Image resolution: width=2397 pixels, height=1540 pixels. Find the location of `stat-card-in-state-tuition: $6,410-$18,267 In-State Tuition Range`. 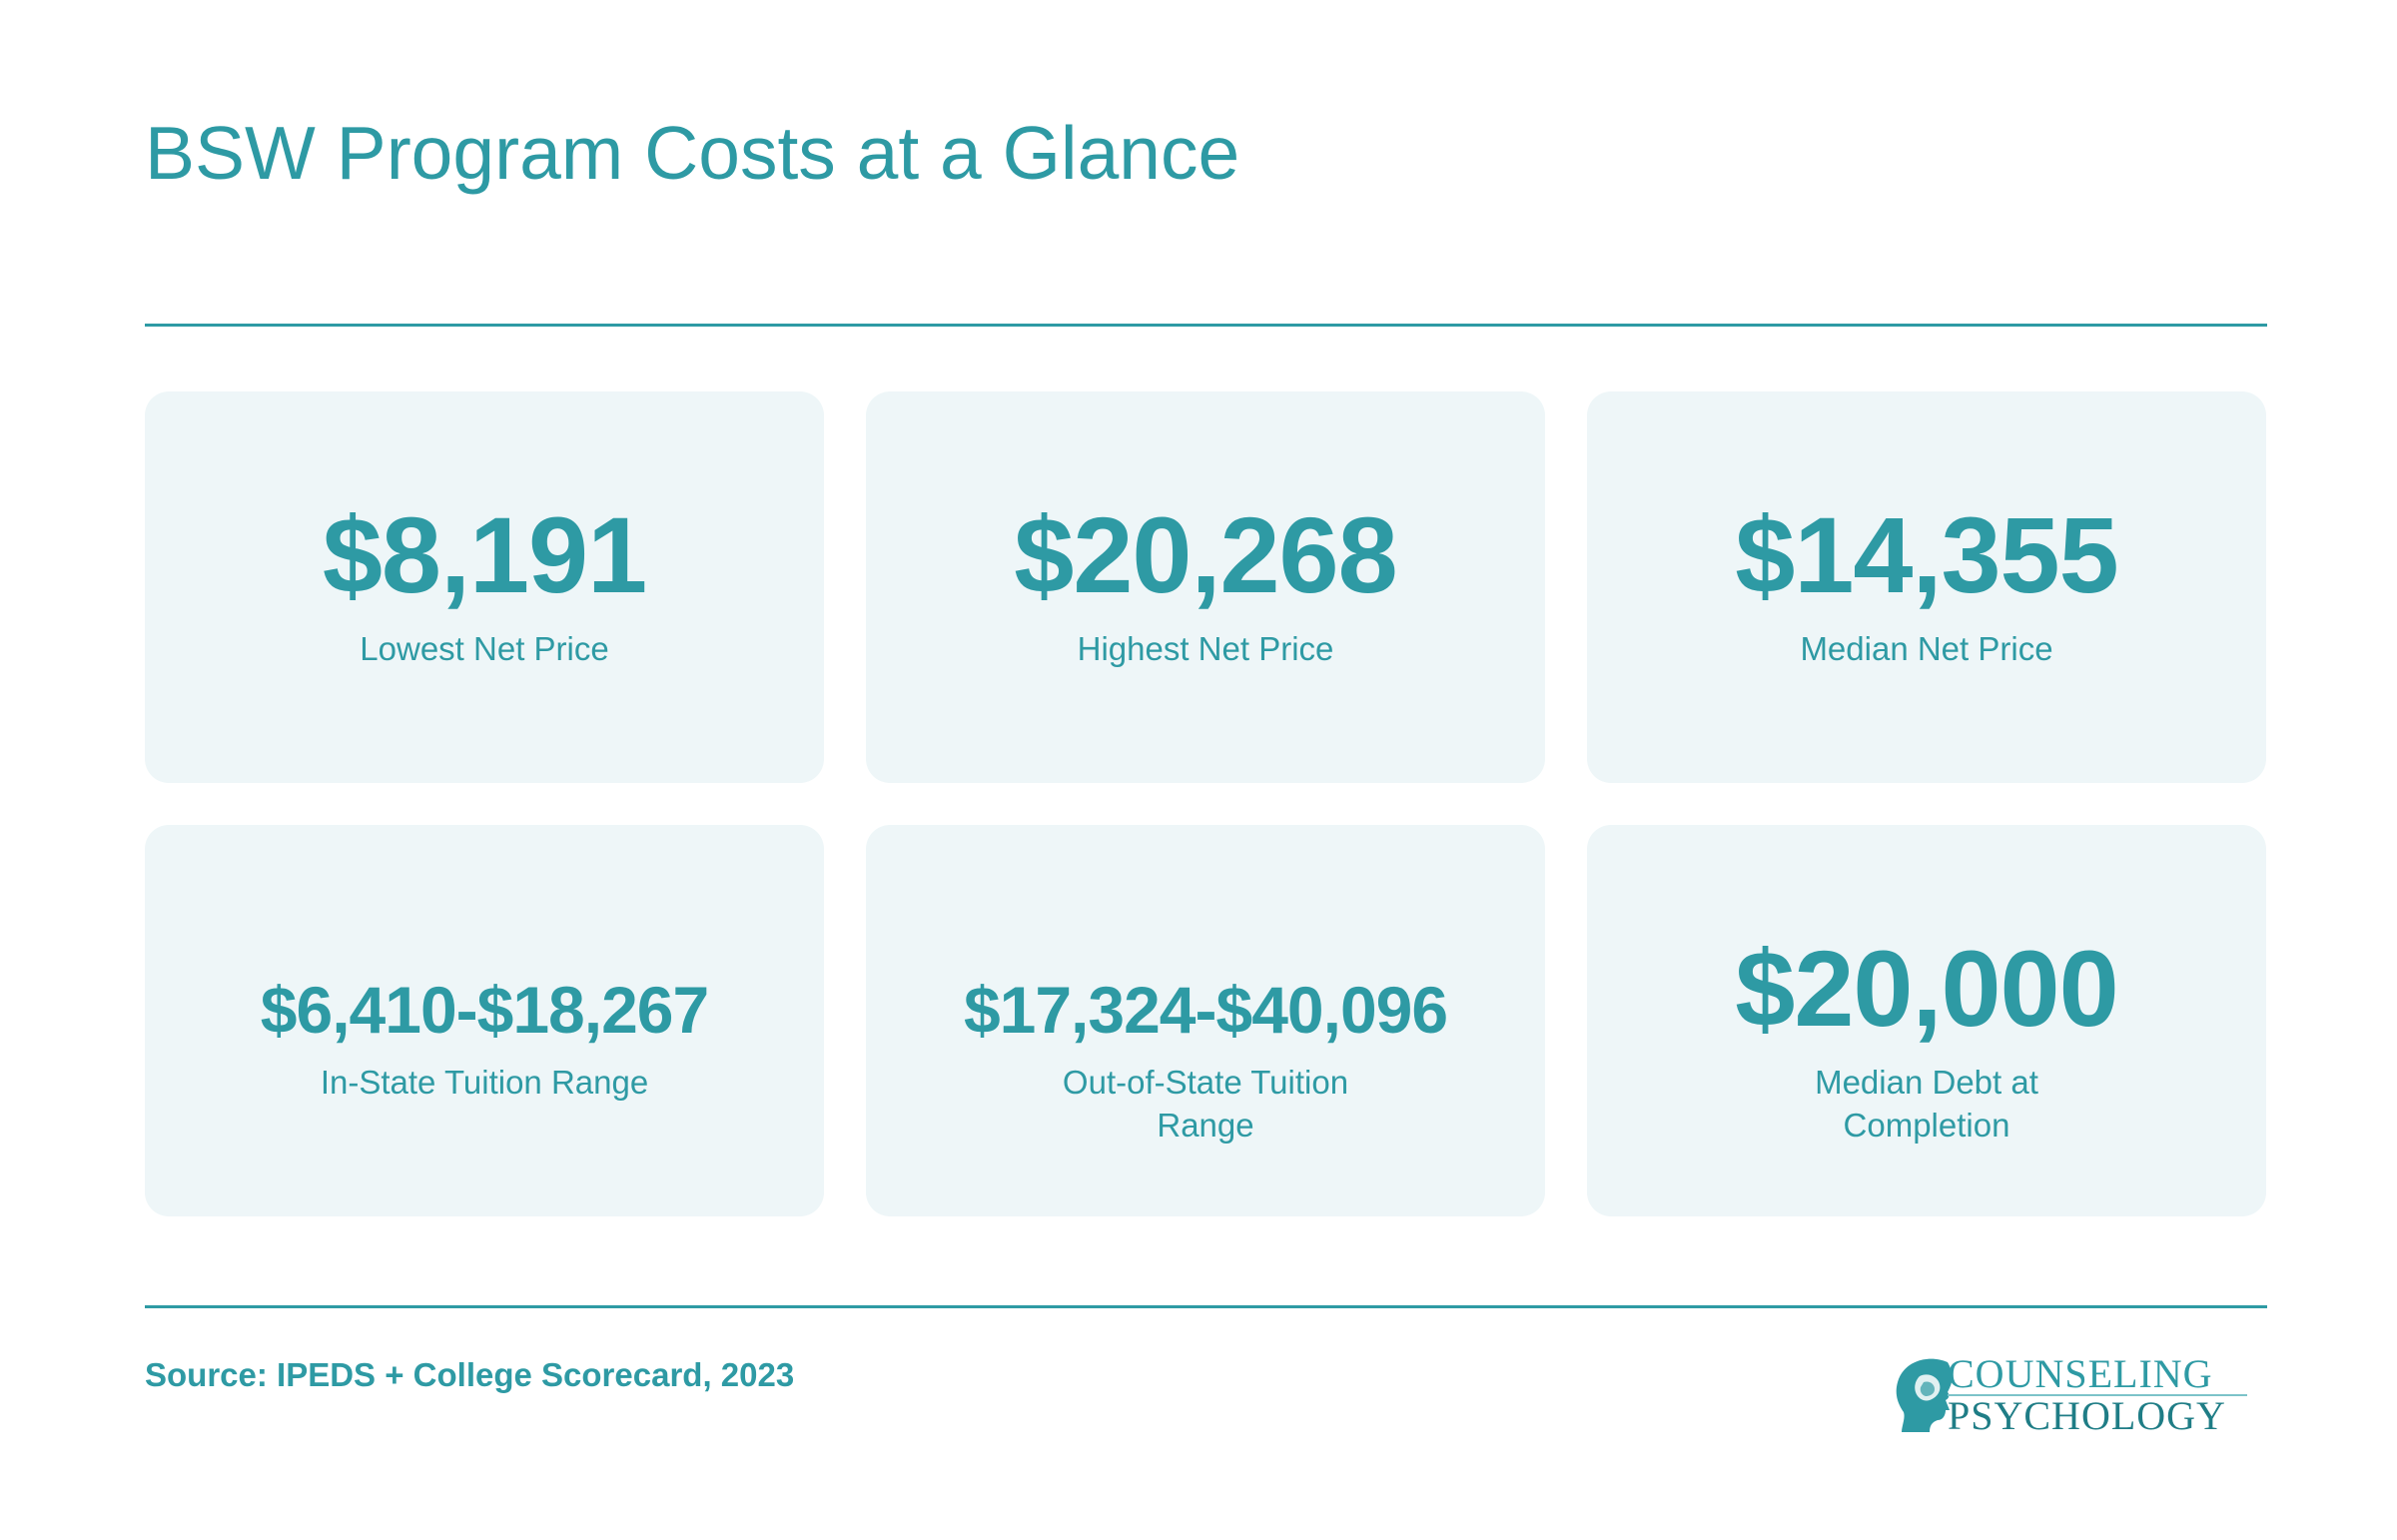

stat-card-in-state-tuition: $6,410-$18,267 In-State Tuition Range is located at coordinates (485, 1021).